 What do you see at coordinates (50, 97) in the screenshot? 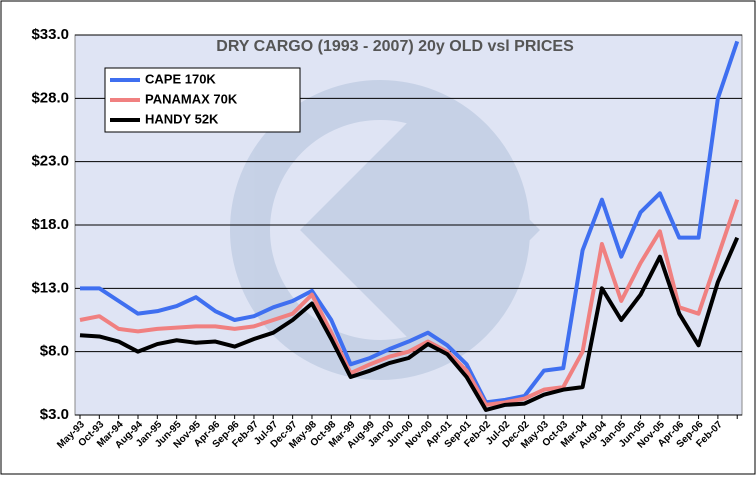
I see `y-tick-label: $28.0` at bounding box center [50, 97].